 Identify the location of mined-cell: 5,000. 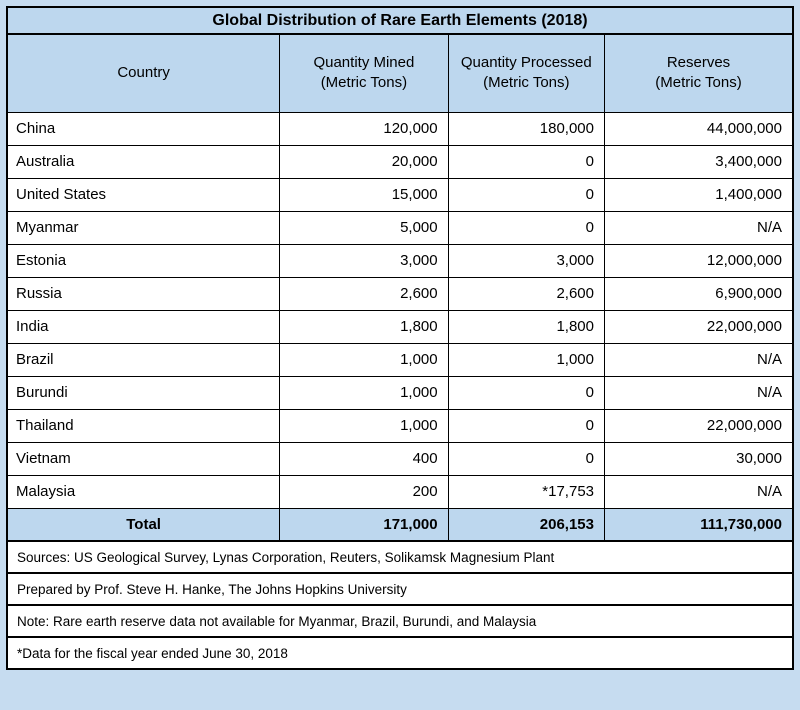
(364, 227).